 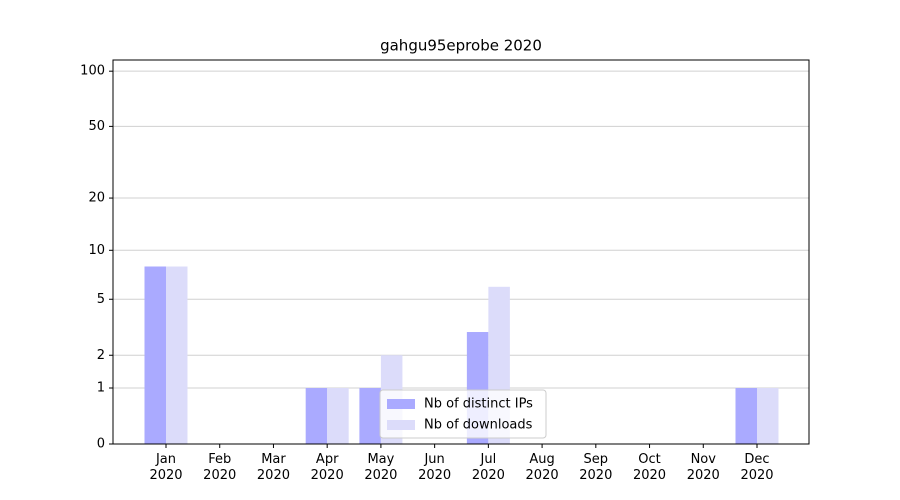 I want to click on x-tick-label: Sep 2020, so click(x=596, y=467).